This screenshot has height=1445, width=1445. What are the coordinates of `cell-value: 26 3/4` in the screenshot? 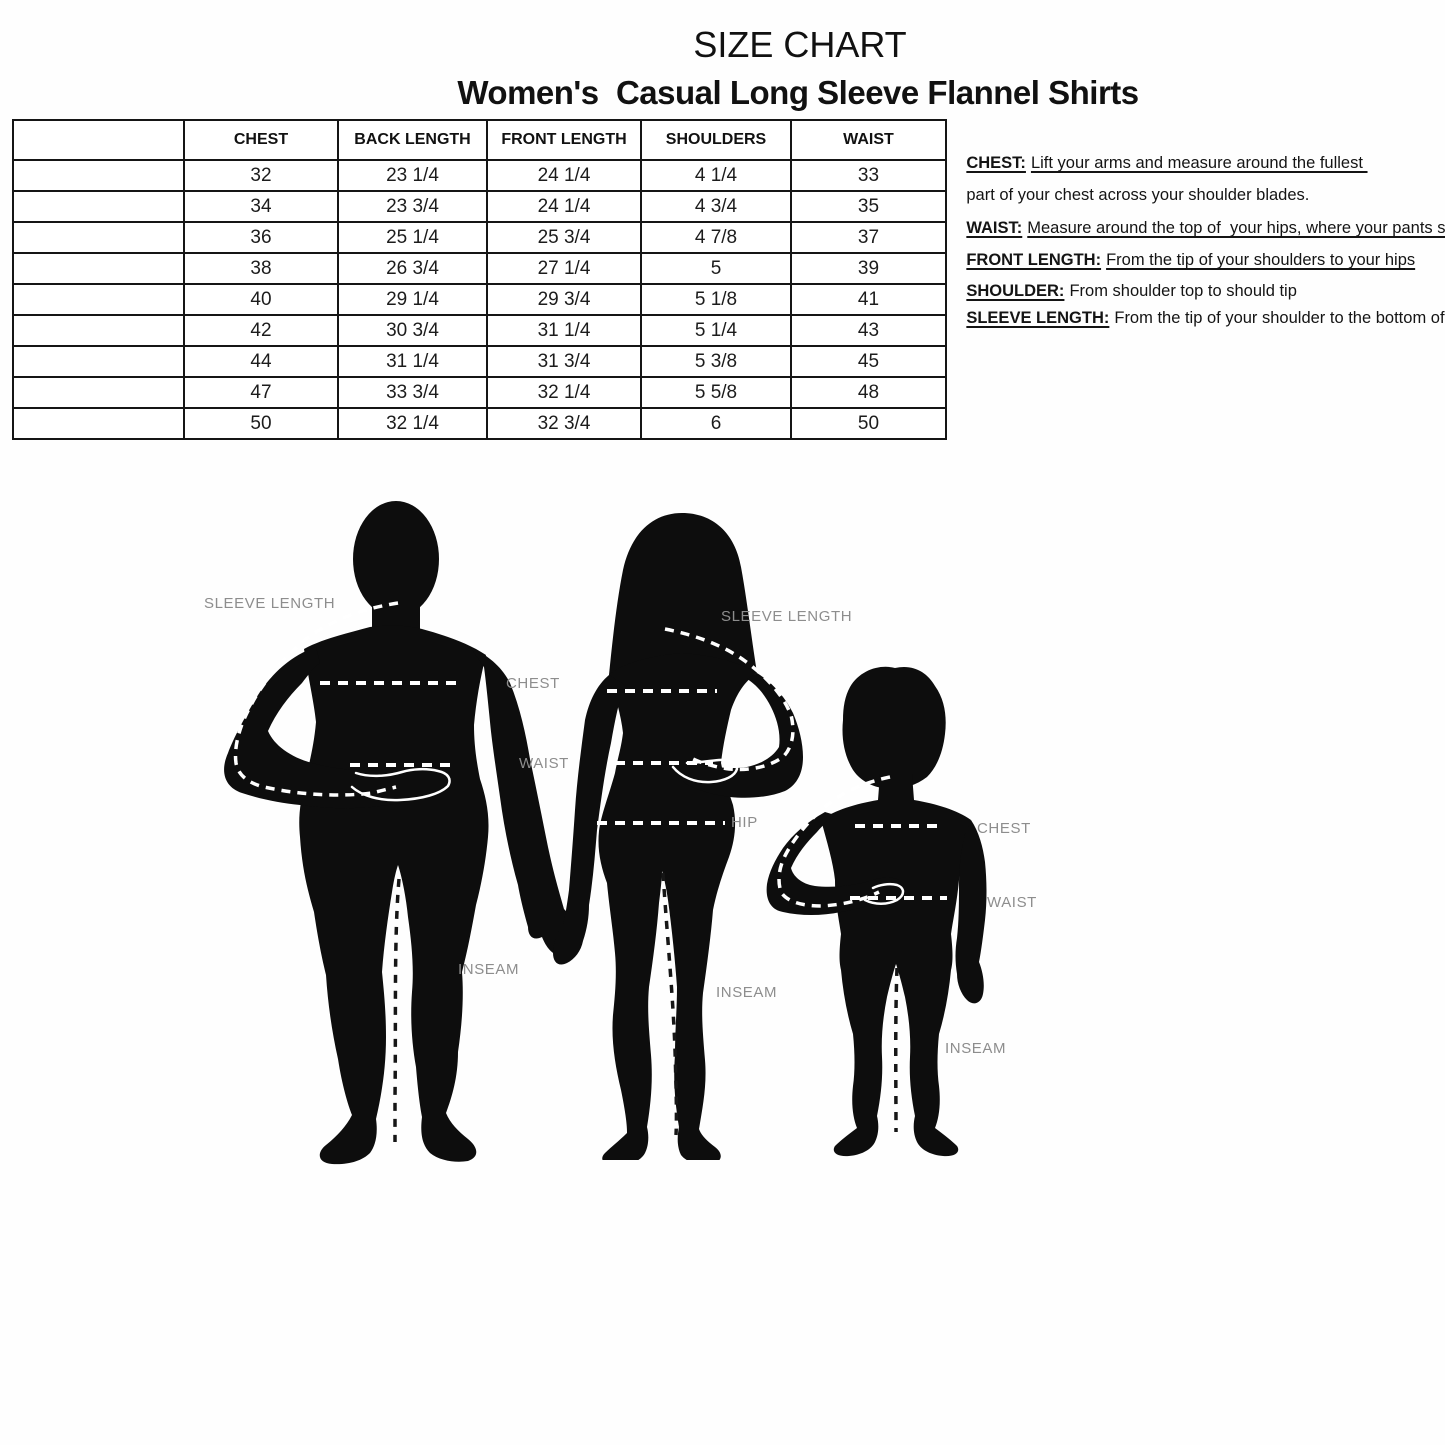 It's located at (412, 268).